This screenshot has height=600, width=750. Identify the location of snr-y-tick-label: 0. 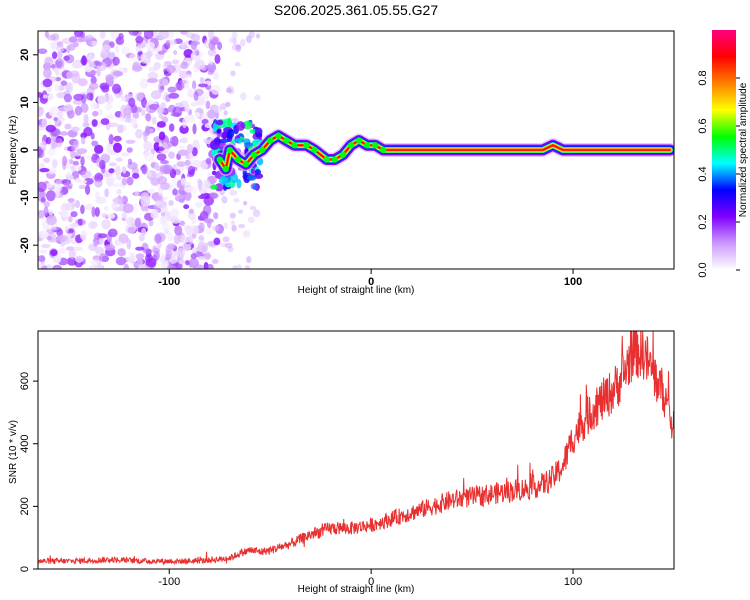
(25, 569).